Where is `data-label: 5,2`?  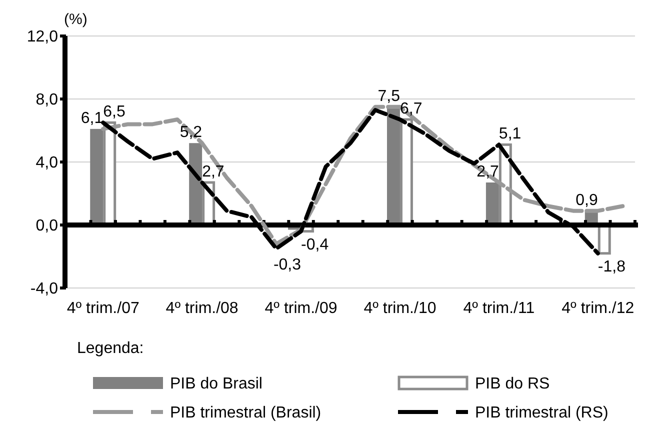 data-label: 5,2 is located at coordinates (191, 133).